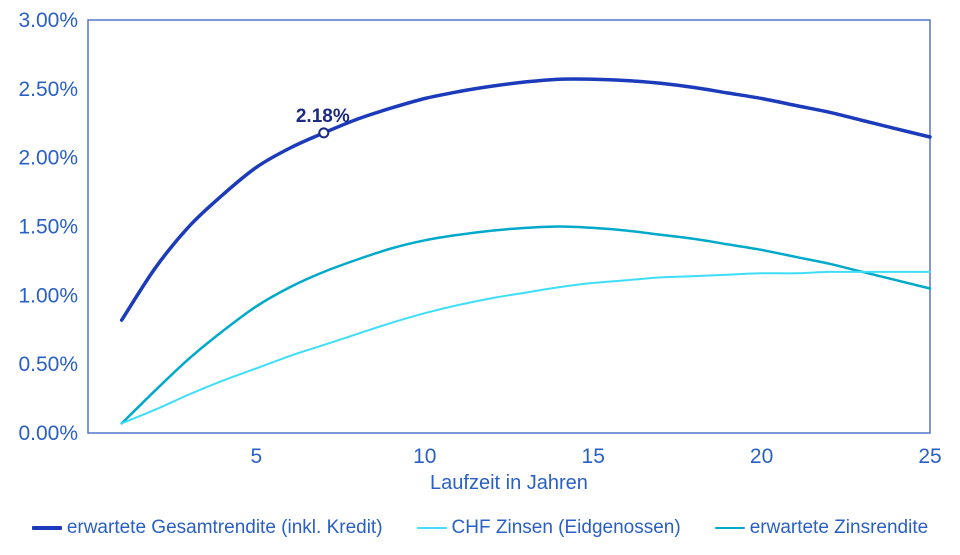 This screenshot has width=960, height=555. I want to click on y-tick-label: 3.00%, so click(48, 20).